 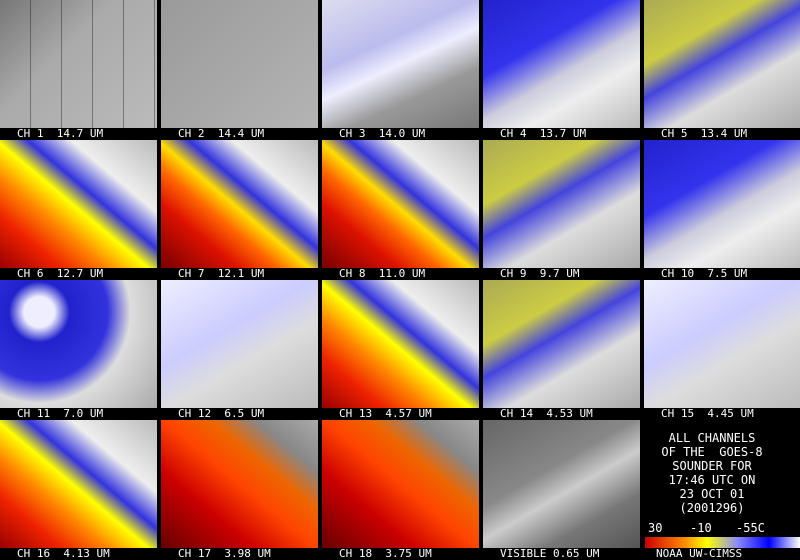 I want to click on panel-label: CH 17 3.98 UM, so click(x=224, y=553).